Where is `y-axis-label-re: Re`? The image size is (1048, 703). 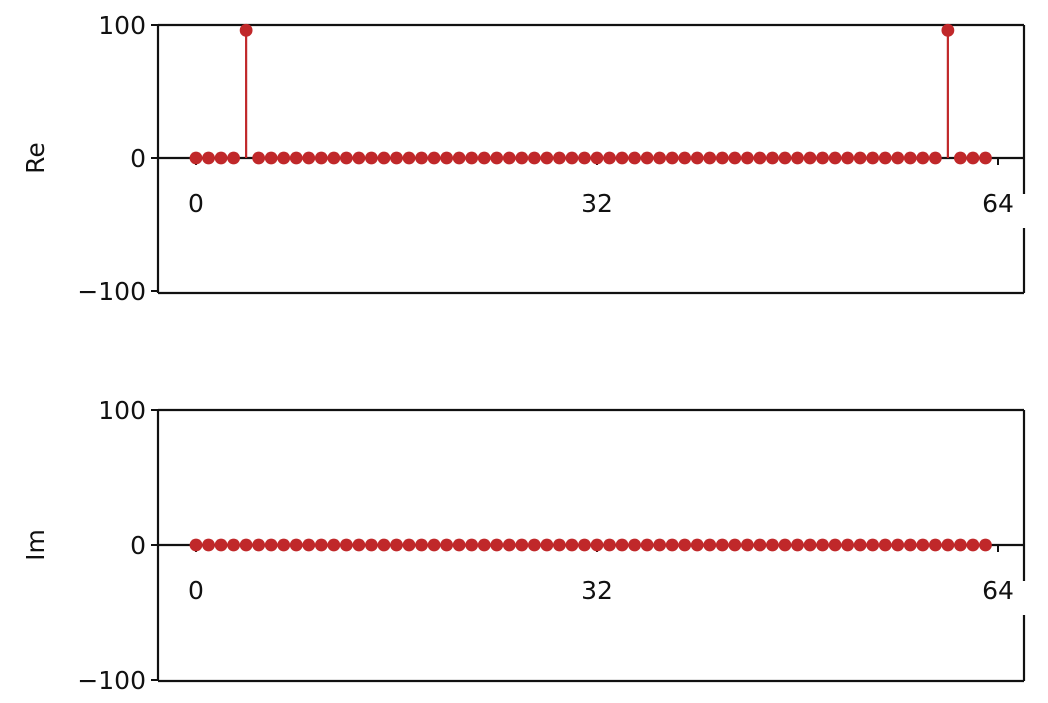 y-axis-label-re: Re is located at coordinates (35, 158).